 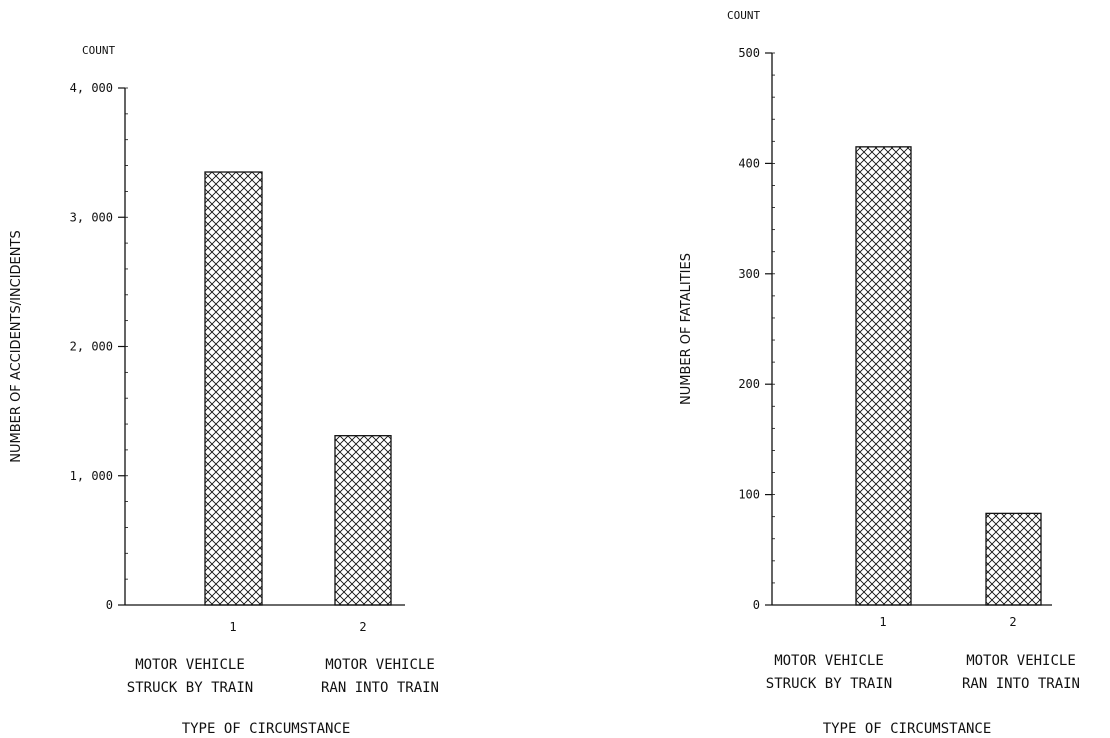 What do you see at coordinates (749, 163) in the screenshot?
I see `y-tick-label: 400` at bounding box center [749, 163].